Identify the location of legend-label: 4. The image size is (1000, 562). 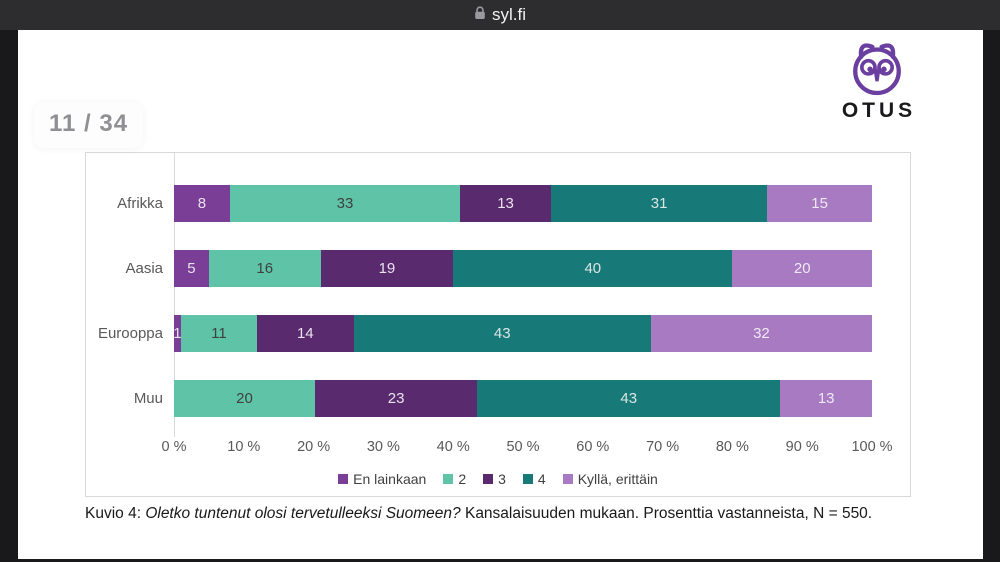
(541, 479).